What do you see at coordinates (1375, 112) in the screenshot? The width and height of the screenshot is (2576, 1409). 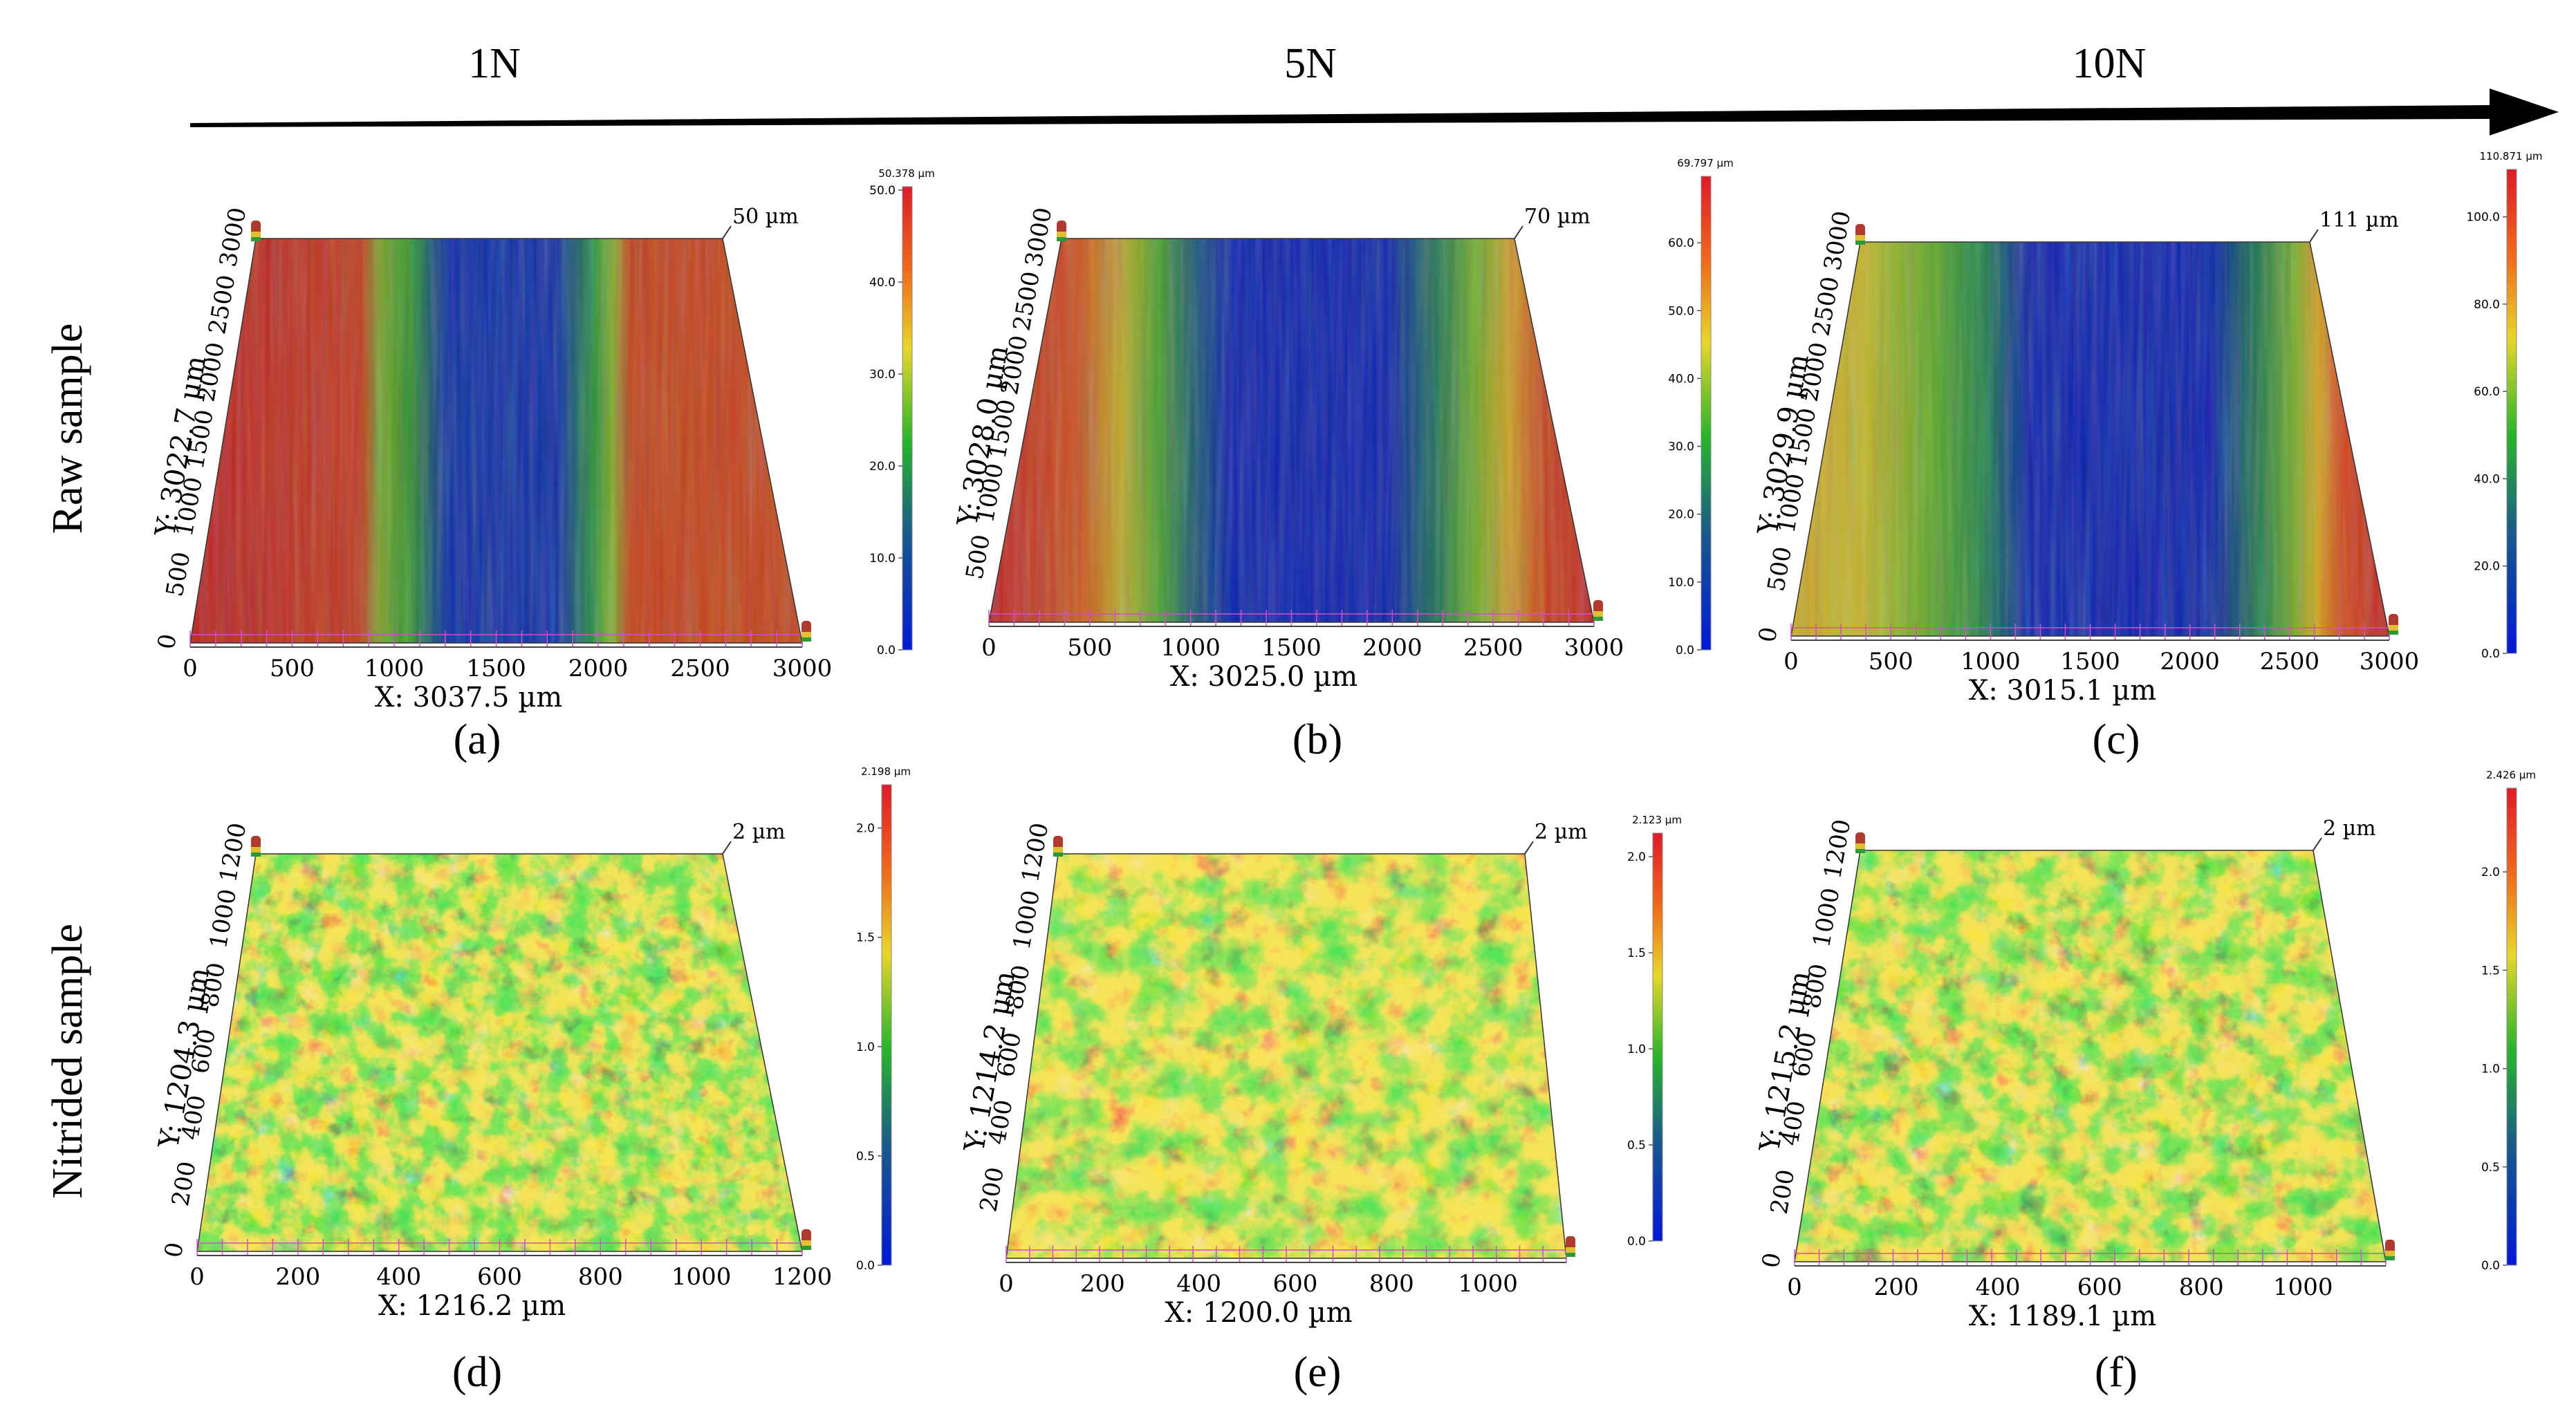 I see `force-arrow` at bounding box center [1375, 112].